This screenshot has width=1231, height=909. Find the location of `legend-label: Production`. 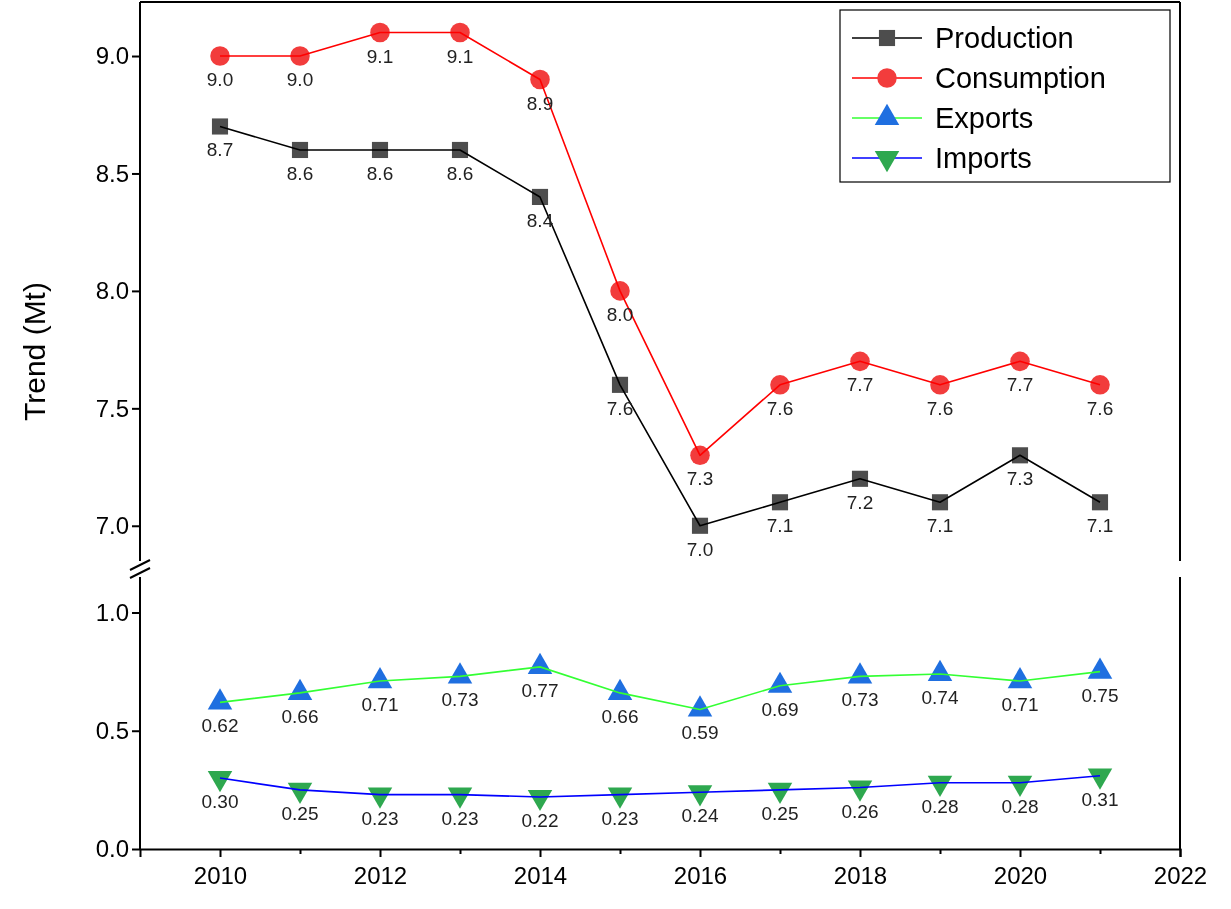

legend-label: Production is located at coordinates (1004, 38).